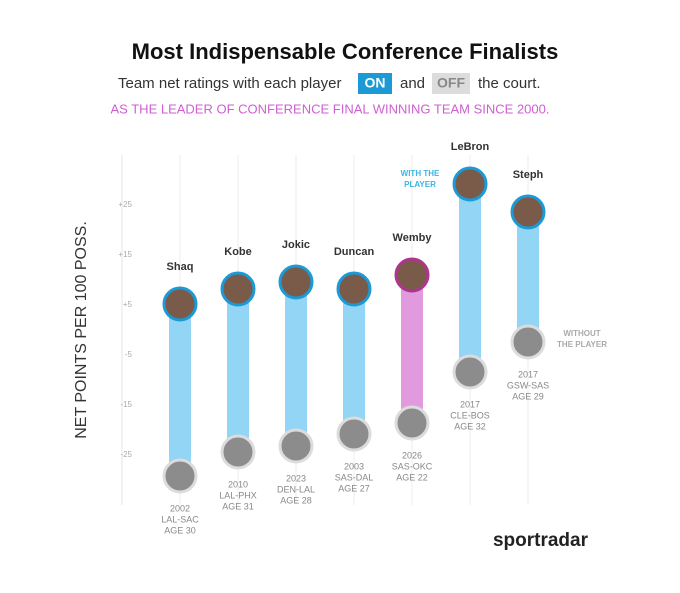 This screenshot has width=680, height=593. What do you see at coordinates (420, 184) in the screenshot?
I see `annotation: PLAYER` at bounding box center [420, 184].